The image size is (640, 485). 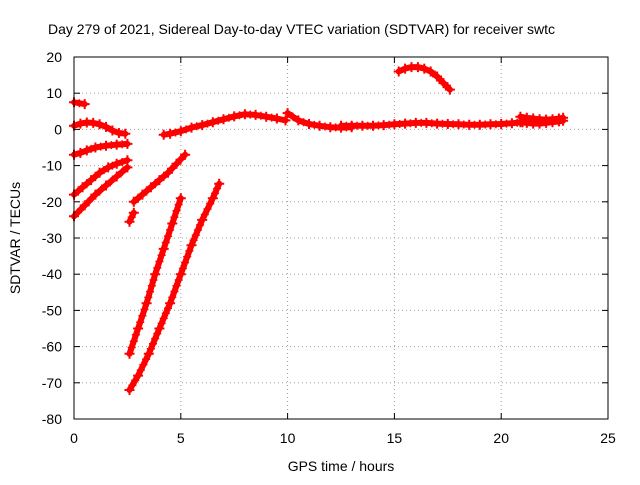 What do you see at coordinates (288, 438) in the screenshot?
I see `x-tick-label: 10` at bounding box center [288, 438].